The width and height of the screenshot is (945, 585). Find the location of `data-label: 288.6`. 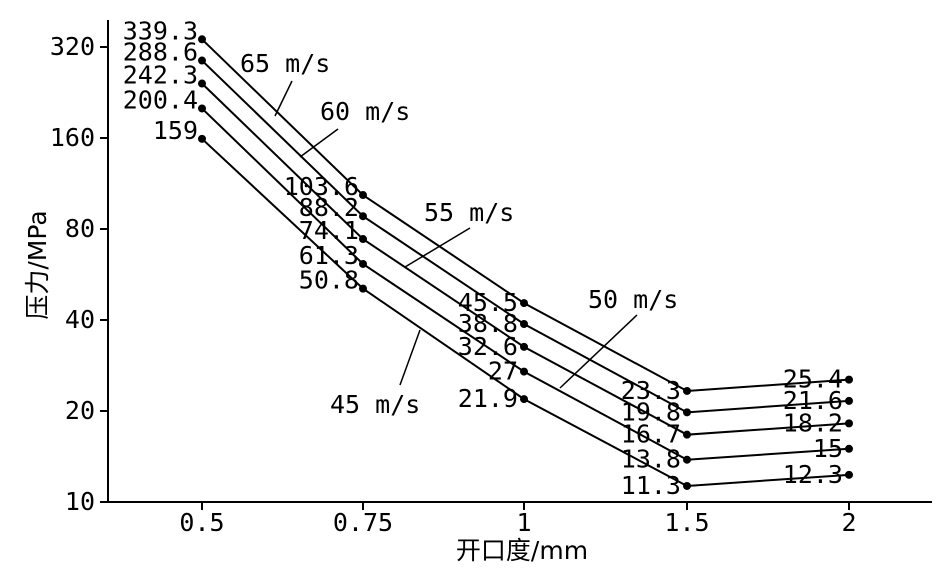

data-label: 288.6 is located at coordinates (160, 52).